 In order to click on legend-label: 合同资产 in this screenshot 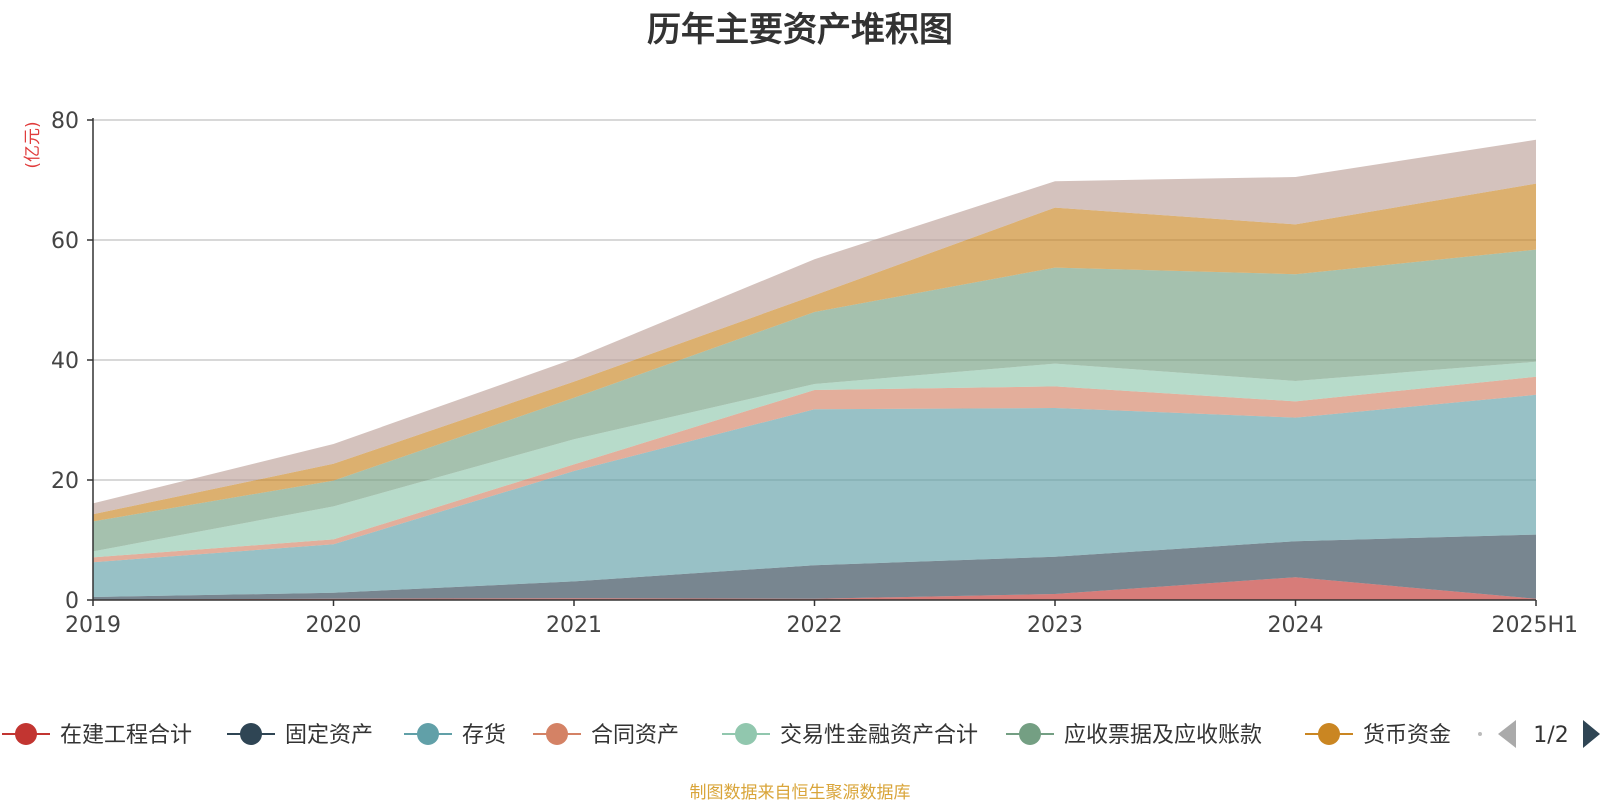, I will do `click(635, 735)`.